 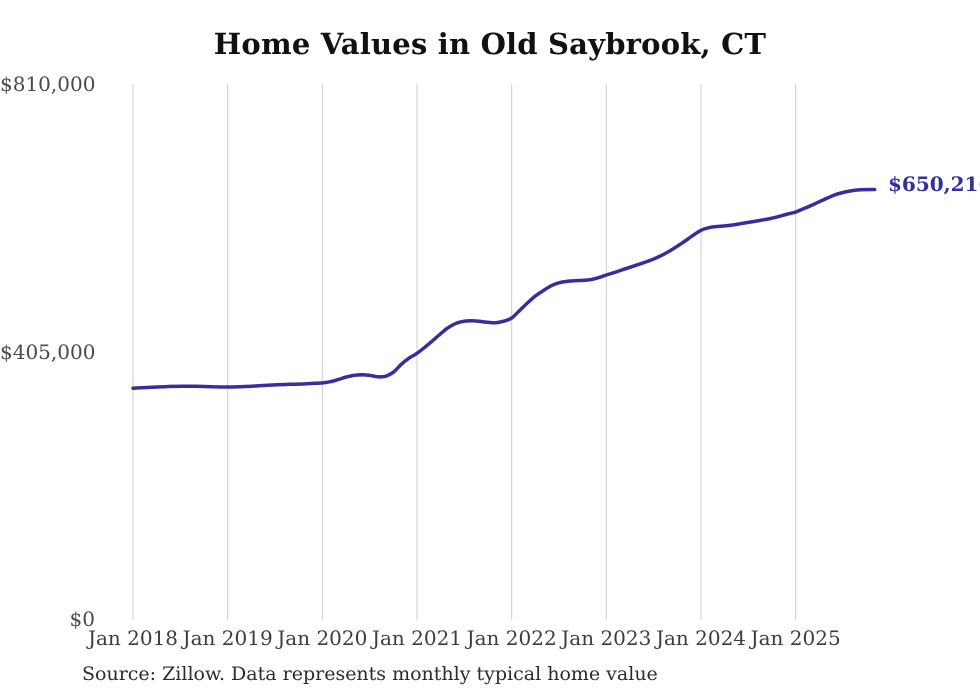 What do you see at coordinates (82, 619) in the screenshot?
I see `y-tick-label: $0` at bounding box center [82, 619].